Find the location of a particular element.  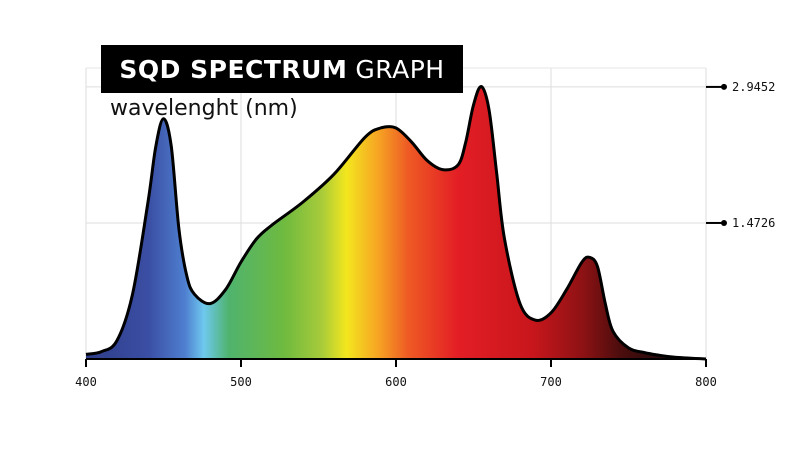

y-tick-label: 2.9452 is located at coordinates (753, 87).